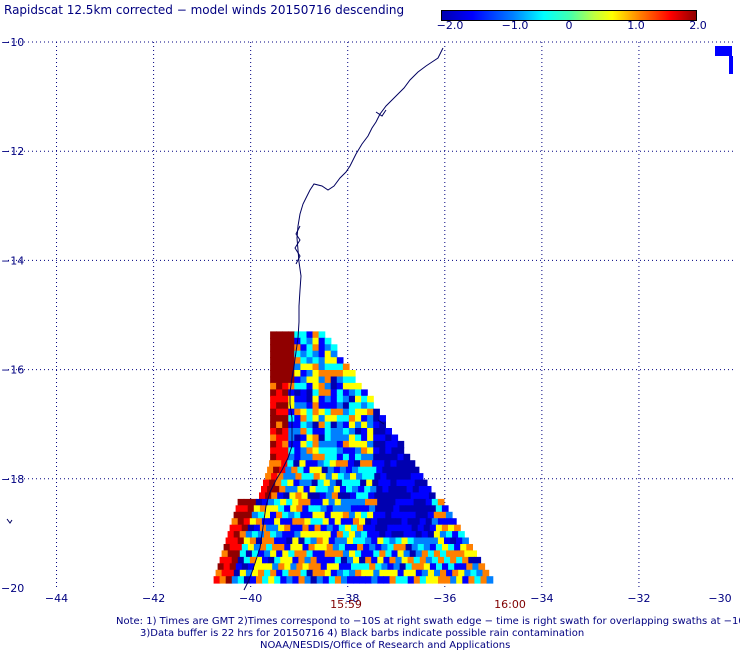  Describe the element at coordinates (153, 598) in the screenshot. I see `longitude-tick-label: −42` at that location.